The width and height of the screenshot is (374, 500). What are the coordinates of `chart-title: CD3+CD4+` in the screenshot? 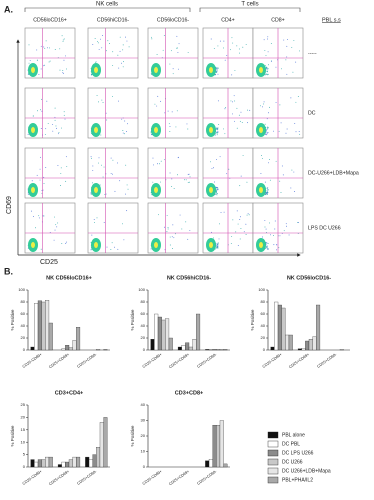 It's located at (69, 393).